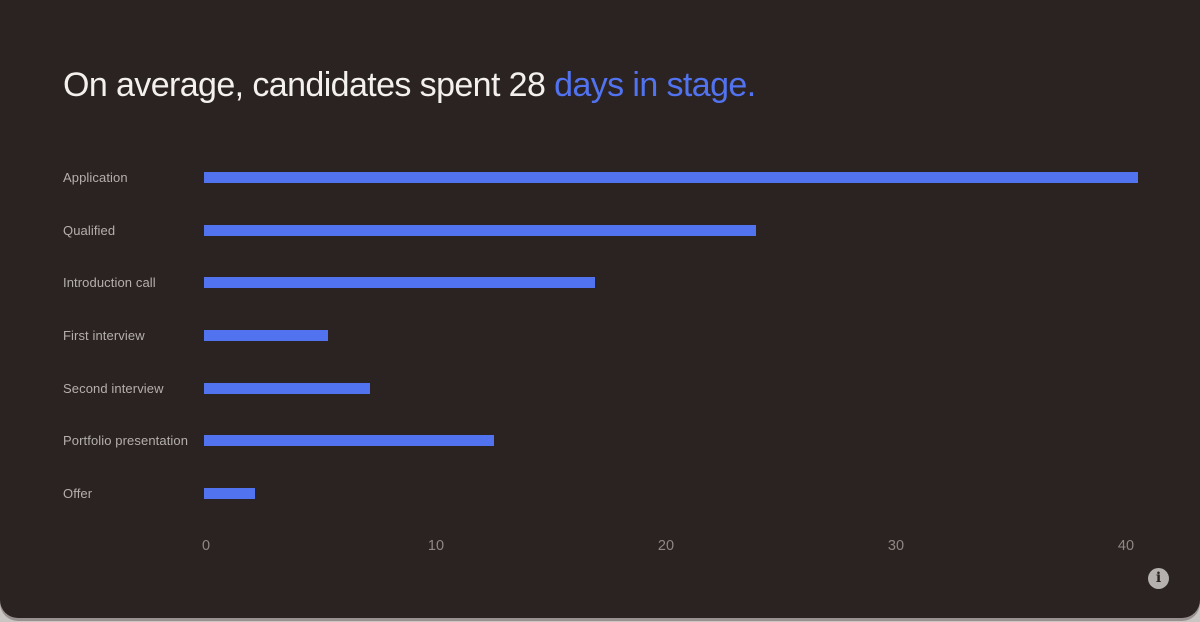  Describe the element at coordinates (613, 440) in the screenshot. I see `chart-row: Portfolio presentation` at that location.